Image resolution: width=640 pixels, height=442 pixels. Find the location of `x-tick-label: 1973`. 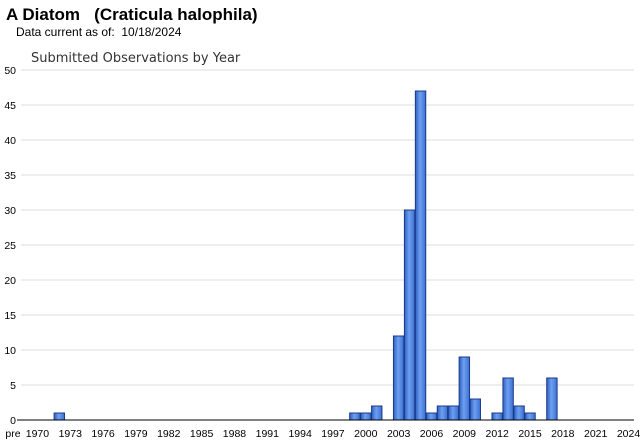

x-tick-label: 1973 is located at coordinates (71, 434).